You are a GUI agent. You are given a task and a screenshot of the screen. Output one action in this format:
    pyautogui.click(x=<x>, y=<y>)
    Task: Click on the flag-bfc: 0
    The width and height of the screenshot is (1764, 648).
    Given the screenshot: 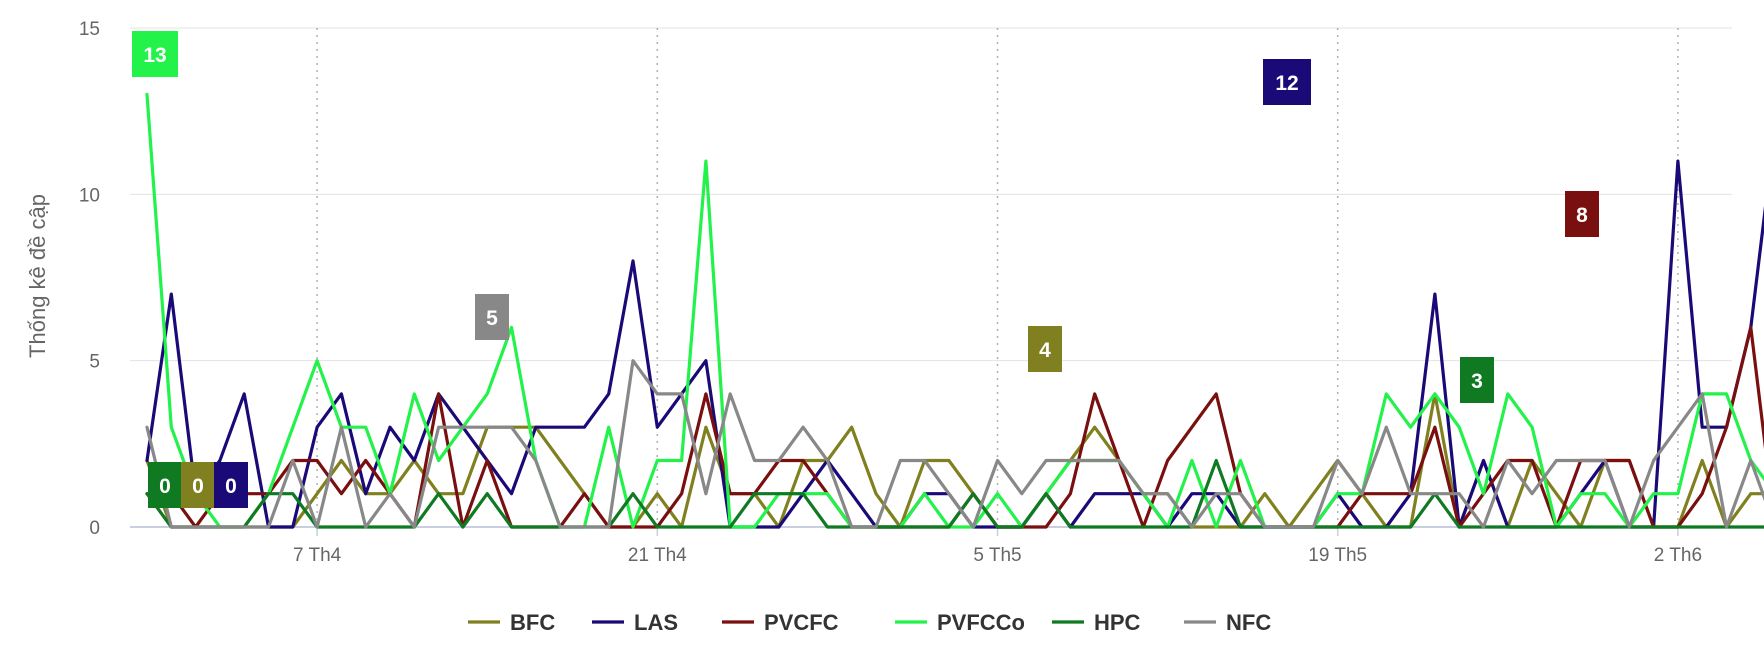 What is the action you would take?
    pyautogui.click(x=198, y=485)
    